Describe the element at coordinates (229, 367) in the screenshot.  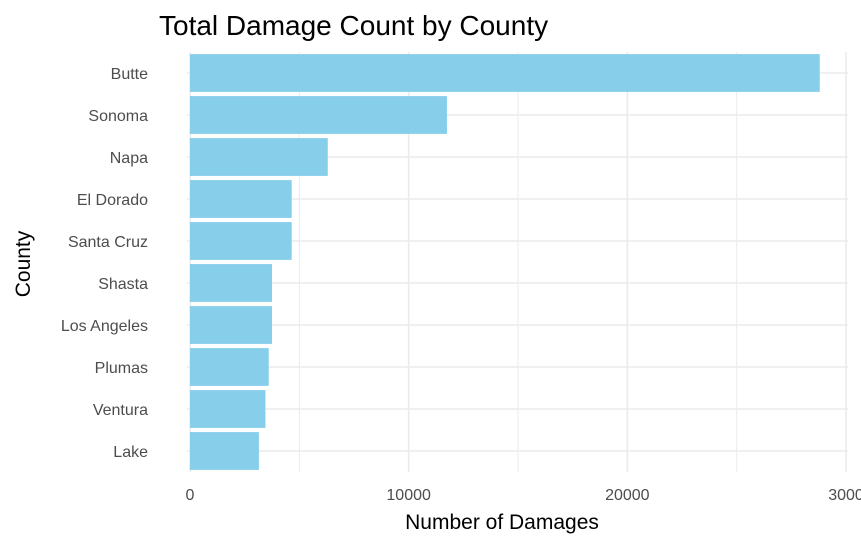
I see `bar-plumas` at that location.